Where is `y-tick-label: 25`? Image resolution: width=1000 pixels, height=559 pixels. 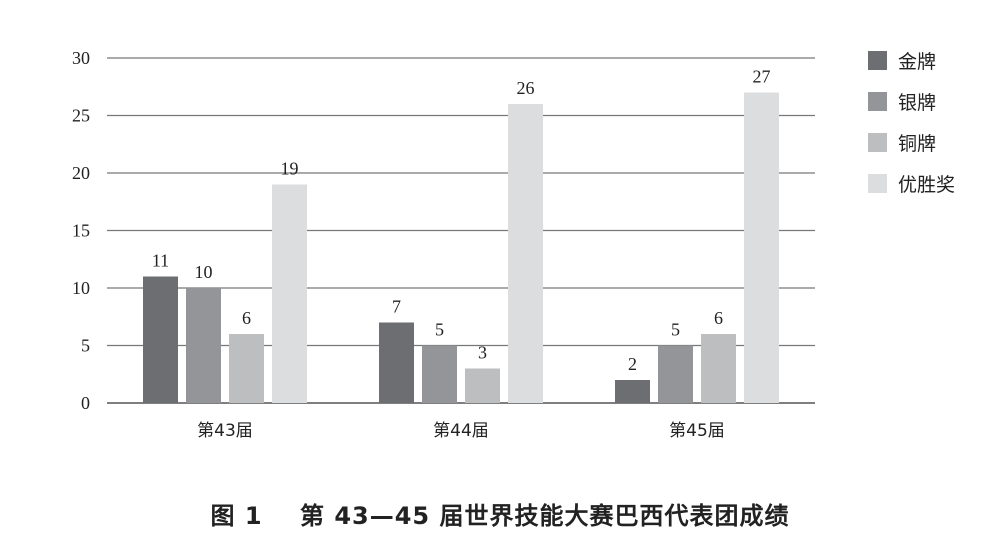
y-tick-label: 25 is located at coordinates (81, 116).